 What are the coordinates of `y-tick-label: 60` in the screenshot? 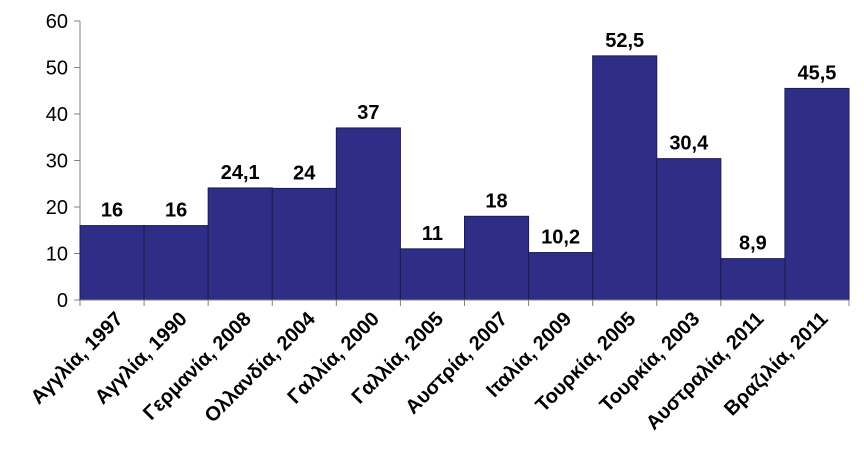 It's located at (57, 22).